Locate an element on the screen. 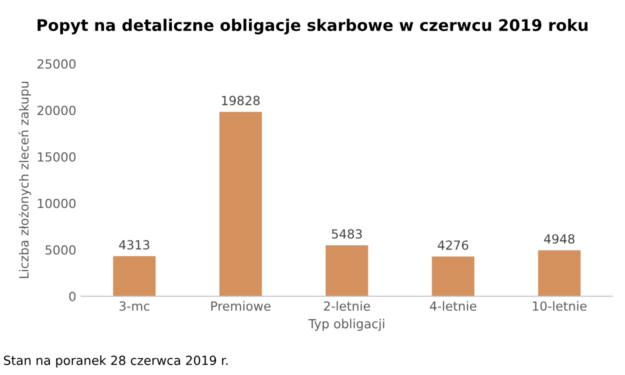  x-tick-label: 10-letnie is located at coordinates (559, 306).